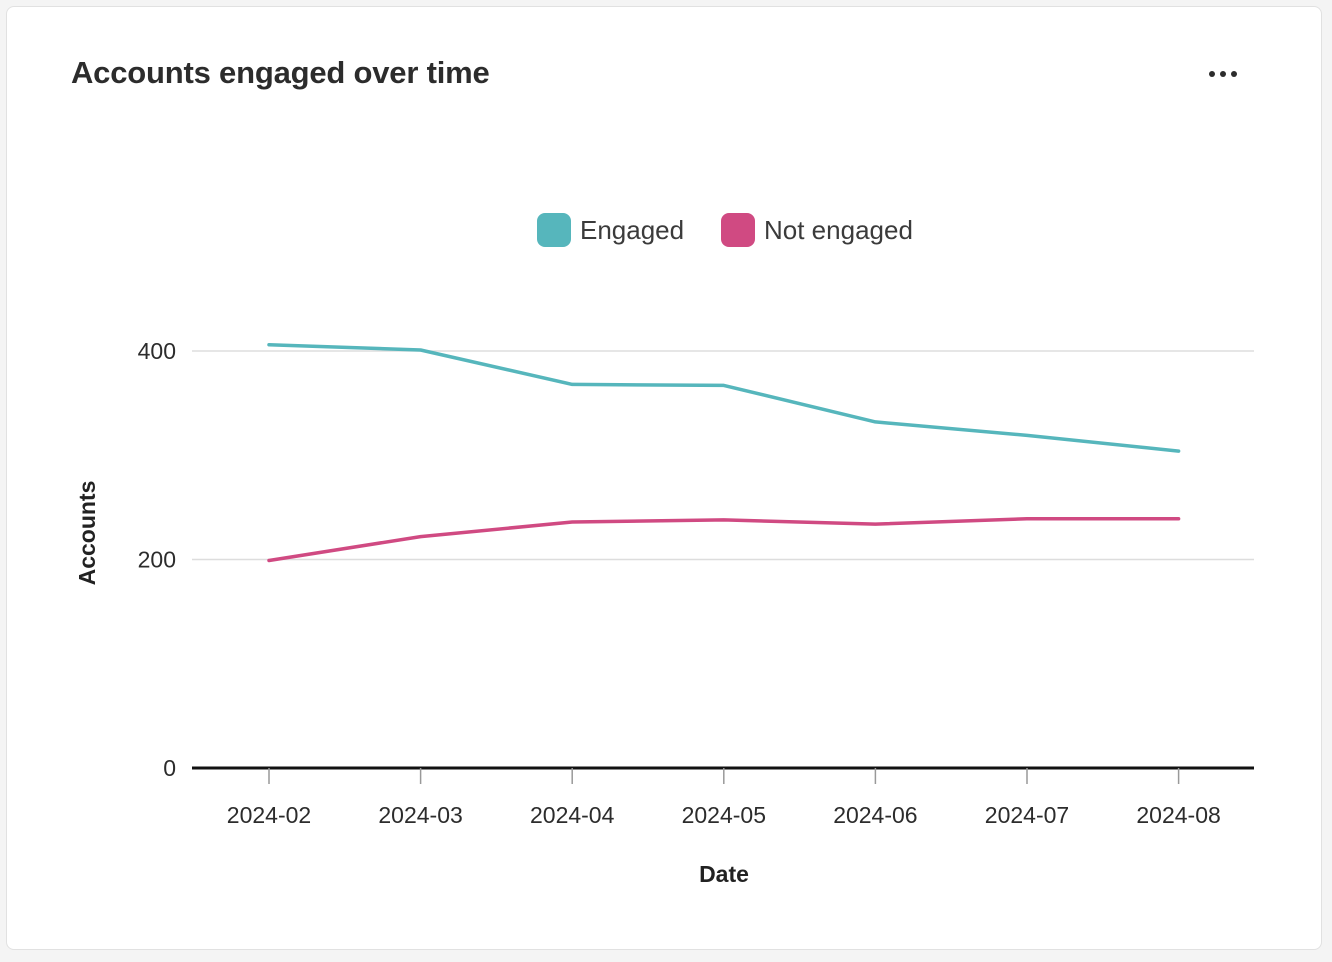  Describe the element at coordinates (157, 351) in the screenshot. I see `y-tick-label: 400` at that location.